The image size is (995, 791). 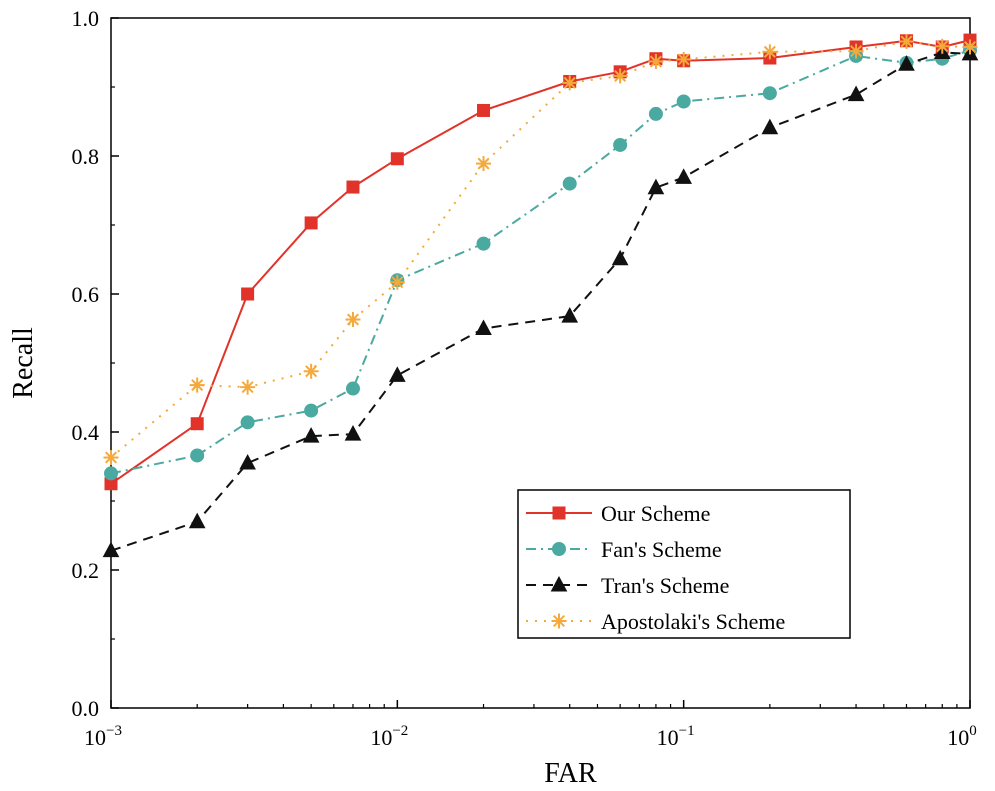 I want to click on x-tick-label: 10⁻³, so click(x=103, y=736).